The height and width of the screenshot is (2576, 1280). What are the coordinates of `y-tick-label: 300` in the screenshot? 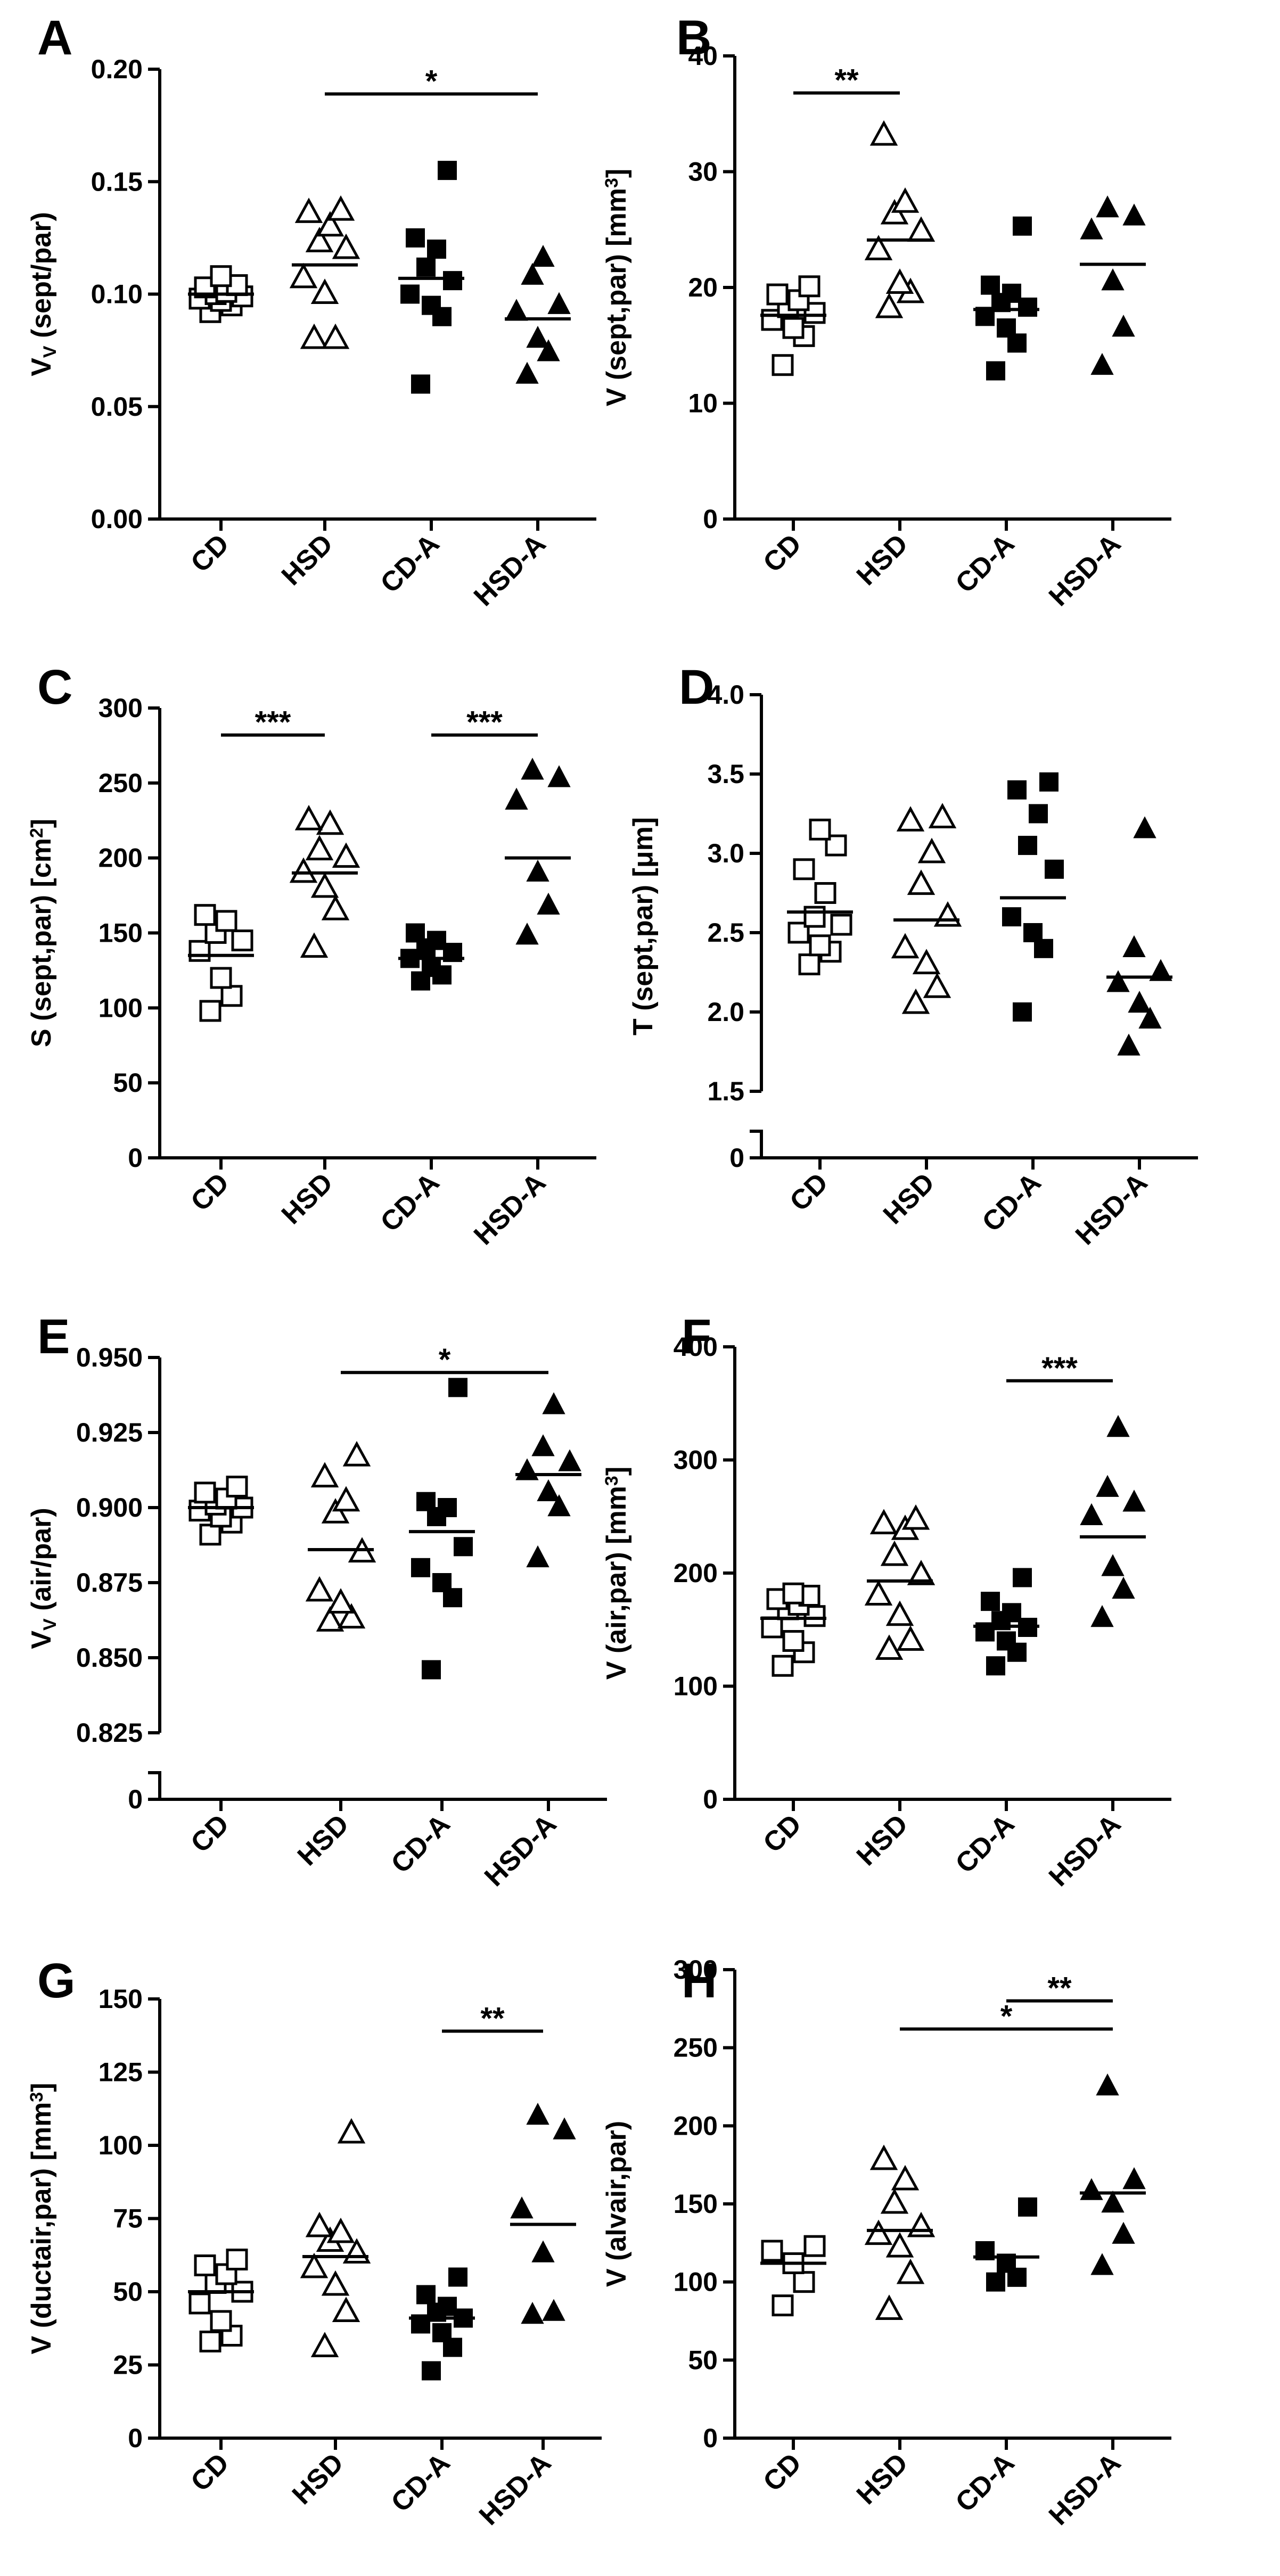 It's located at (121, 708).